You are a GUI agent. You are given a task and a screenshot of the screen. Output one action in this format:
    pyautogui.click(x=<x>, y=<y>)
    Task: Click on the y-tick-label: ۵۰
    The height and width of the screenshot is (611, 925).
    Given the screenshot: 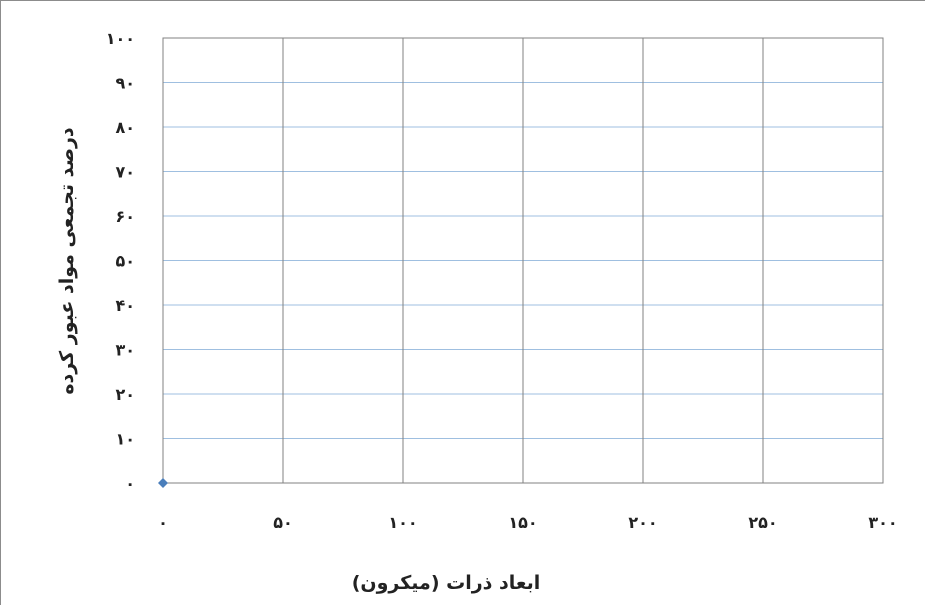 What is the action you would take?
    pyautogui.click(x=125, y=261)
    